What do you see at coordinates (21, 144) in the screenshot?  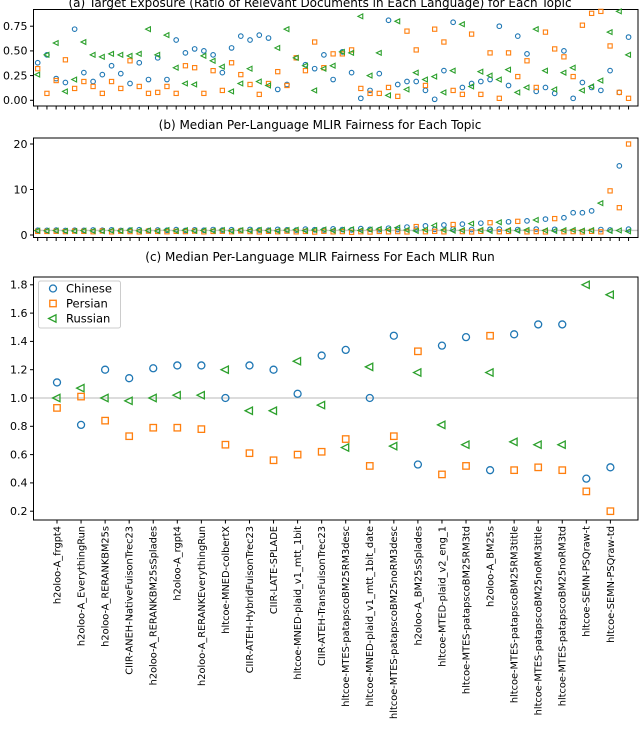 I see `y-tick-label: 20` at bounding box center [21, 144].